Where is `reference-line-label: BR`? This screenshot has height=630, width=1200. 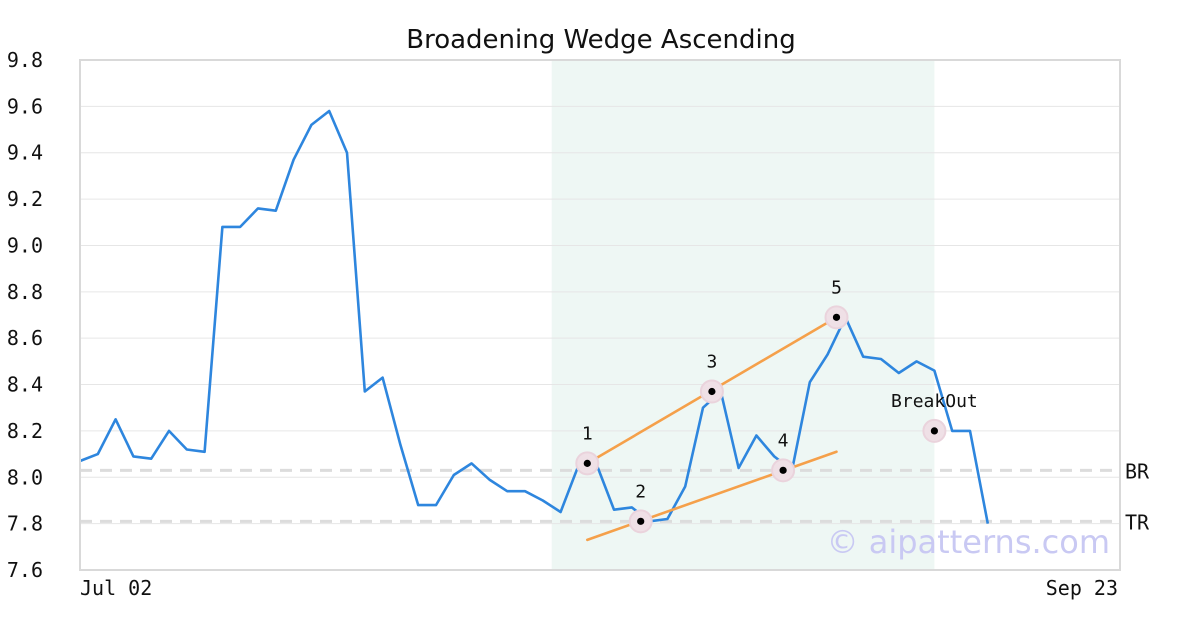
reference-line-label: BR is located at coordinates (1137, 471).